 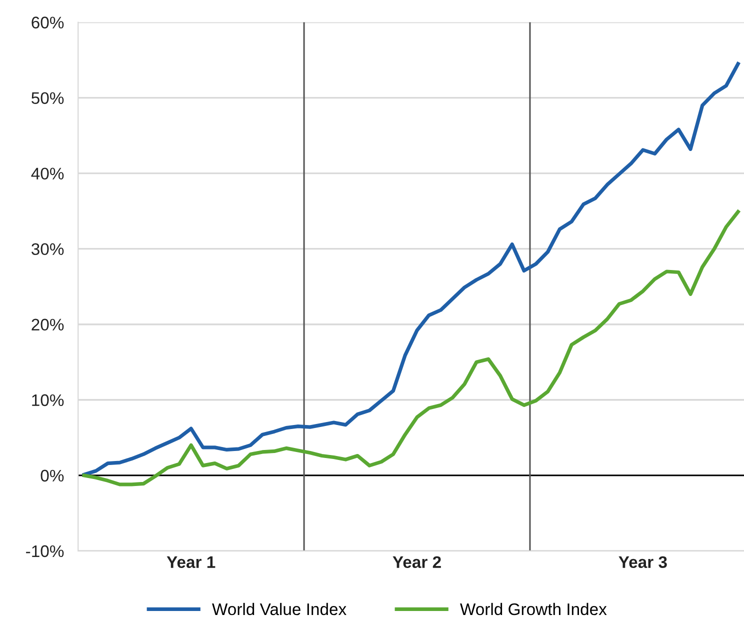 I want to click on x-tick-label: Year 1, so click(x=191, y=562).